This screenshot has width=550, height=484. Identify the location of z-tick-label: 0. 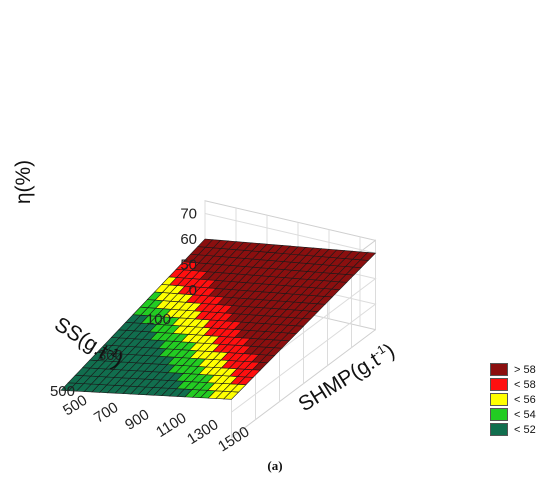
(193, 290).